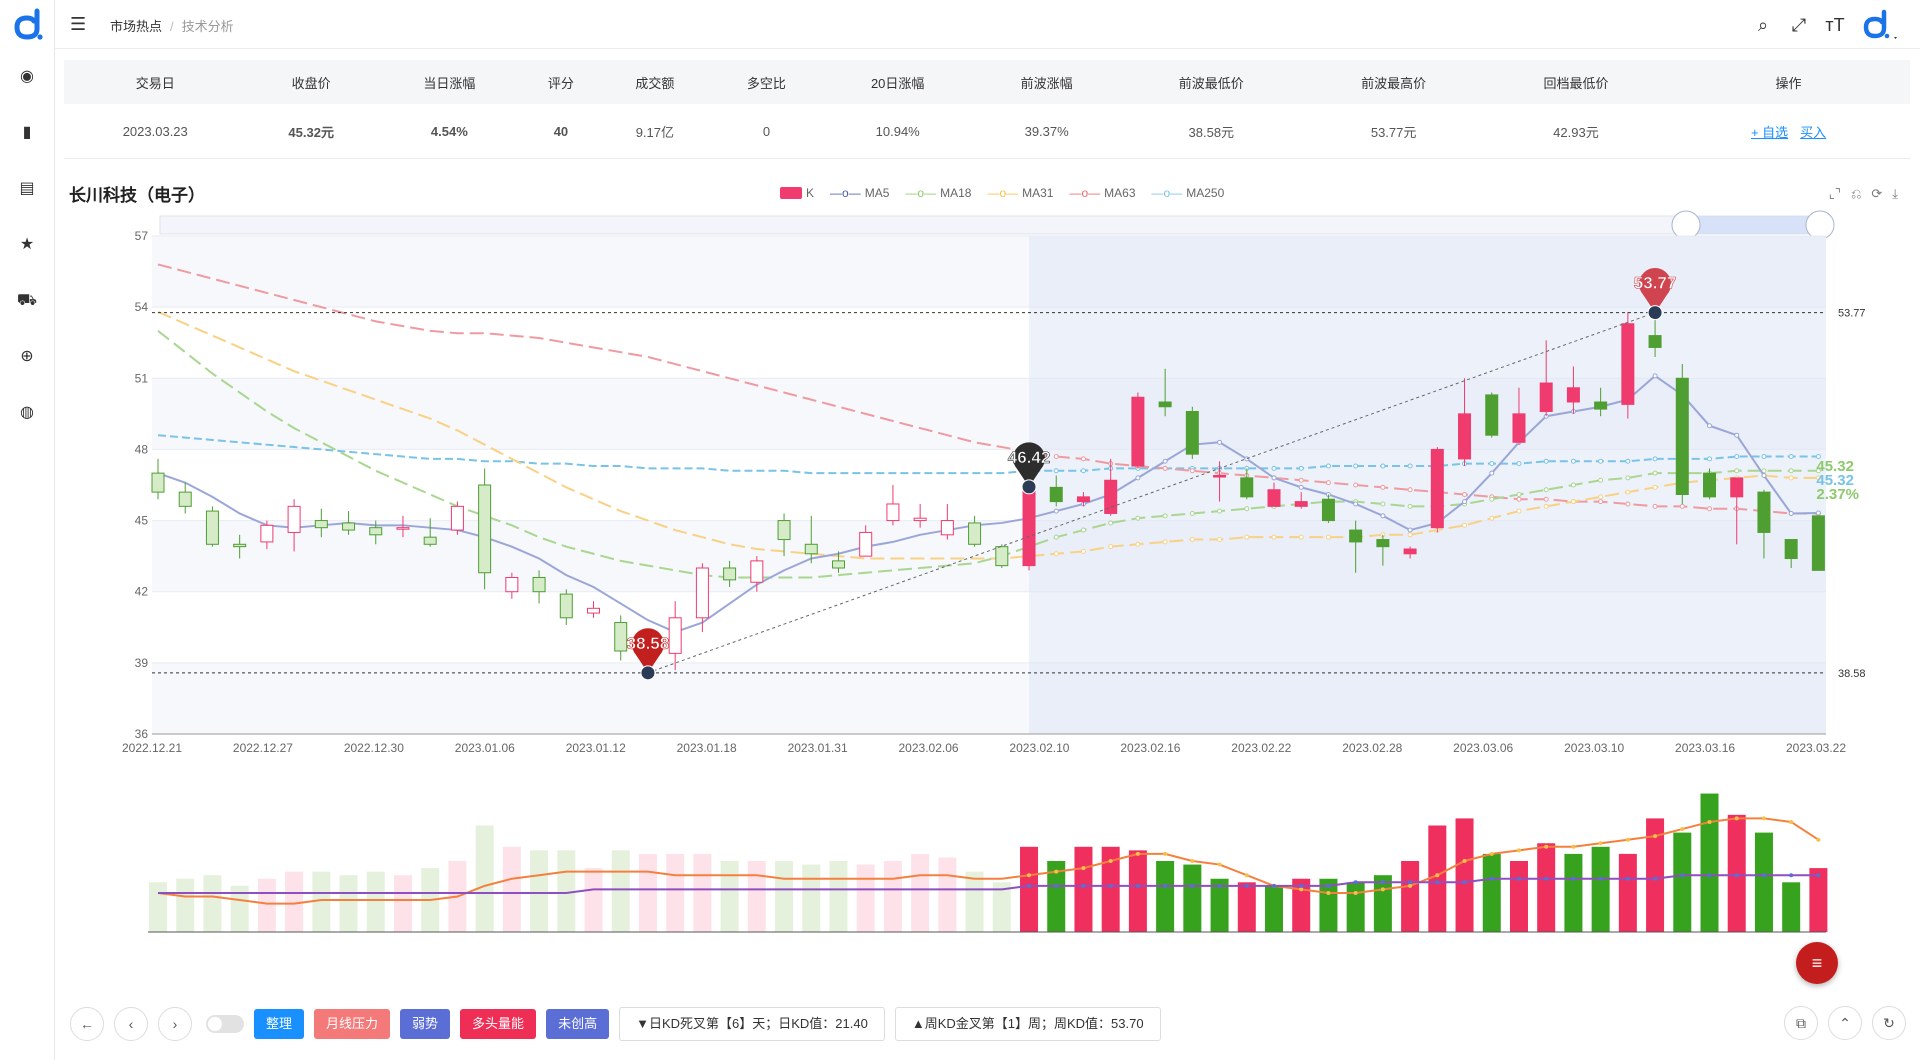 This screenshot has height=1060, width=1920. What do you see at coordinates (78, 24) in the screenshot?
I see `menu-toggle-icon: ☰` at bounding box center [78, 24].